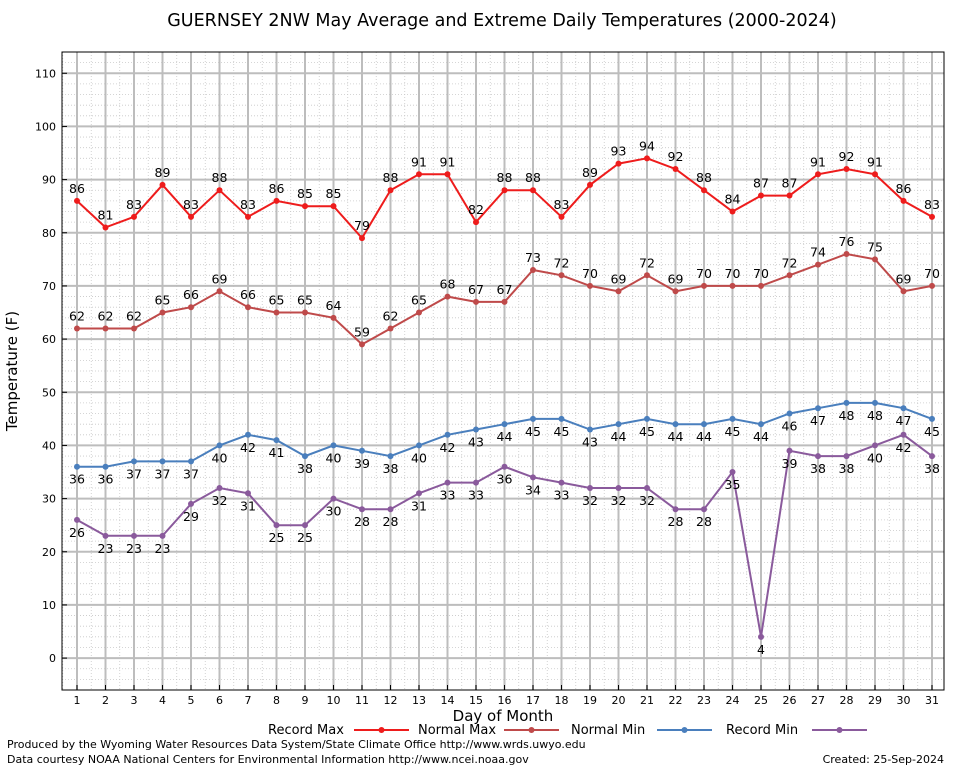 This screenshot has height=768, width=954. I want to click on x-tick-label: 6, so click(219, 700).